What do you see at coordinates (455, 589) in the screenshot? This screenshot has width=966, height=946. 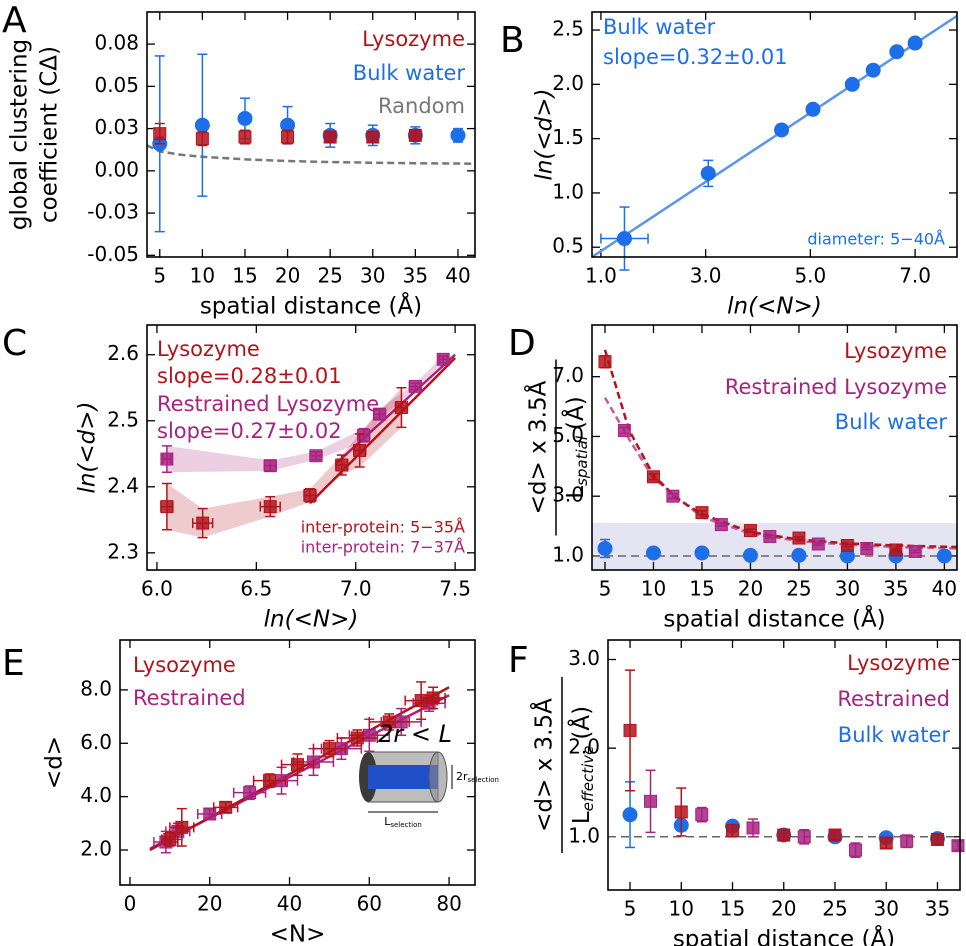 I see `x-tick-label: 7.5` at bounding box center [455, 589].